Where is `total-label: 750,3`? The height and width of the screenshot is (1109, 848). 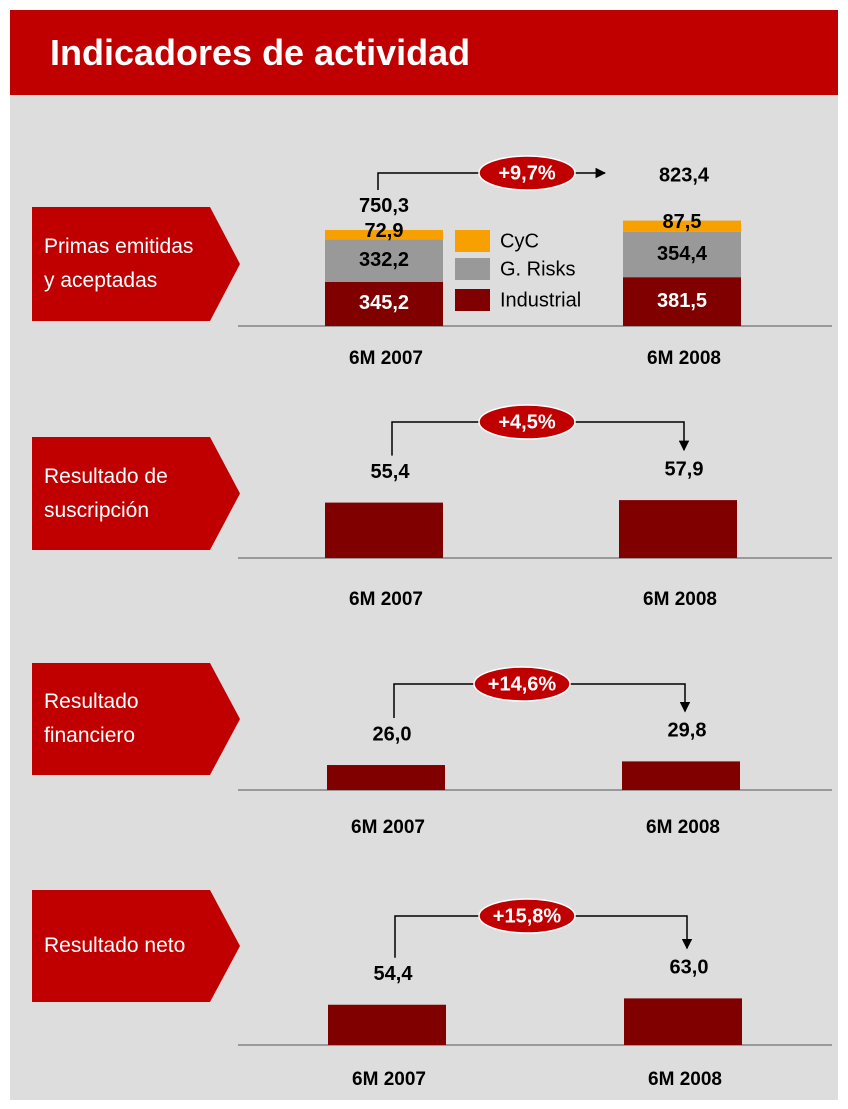 total-label: 750,3 is located at coordinates (384, 206).